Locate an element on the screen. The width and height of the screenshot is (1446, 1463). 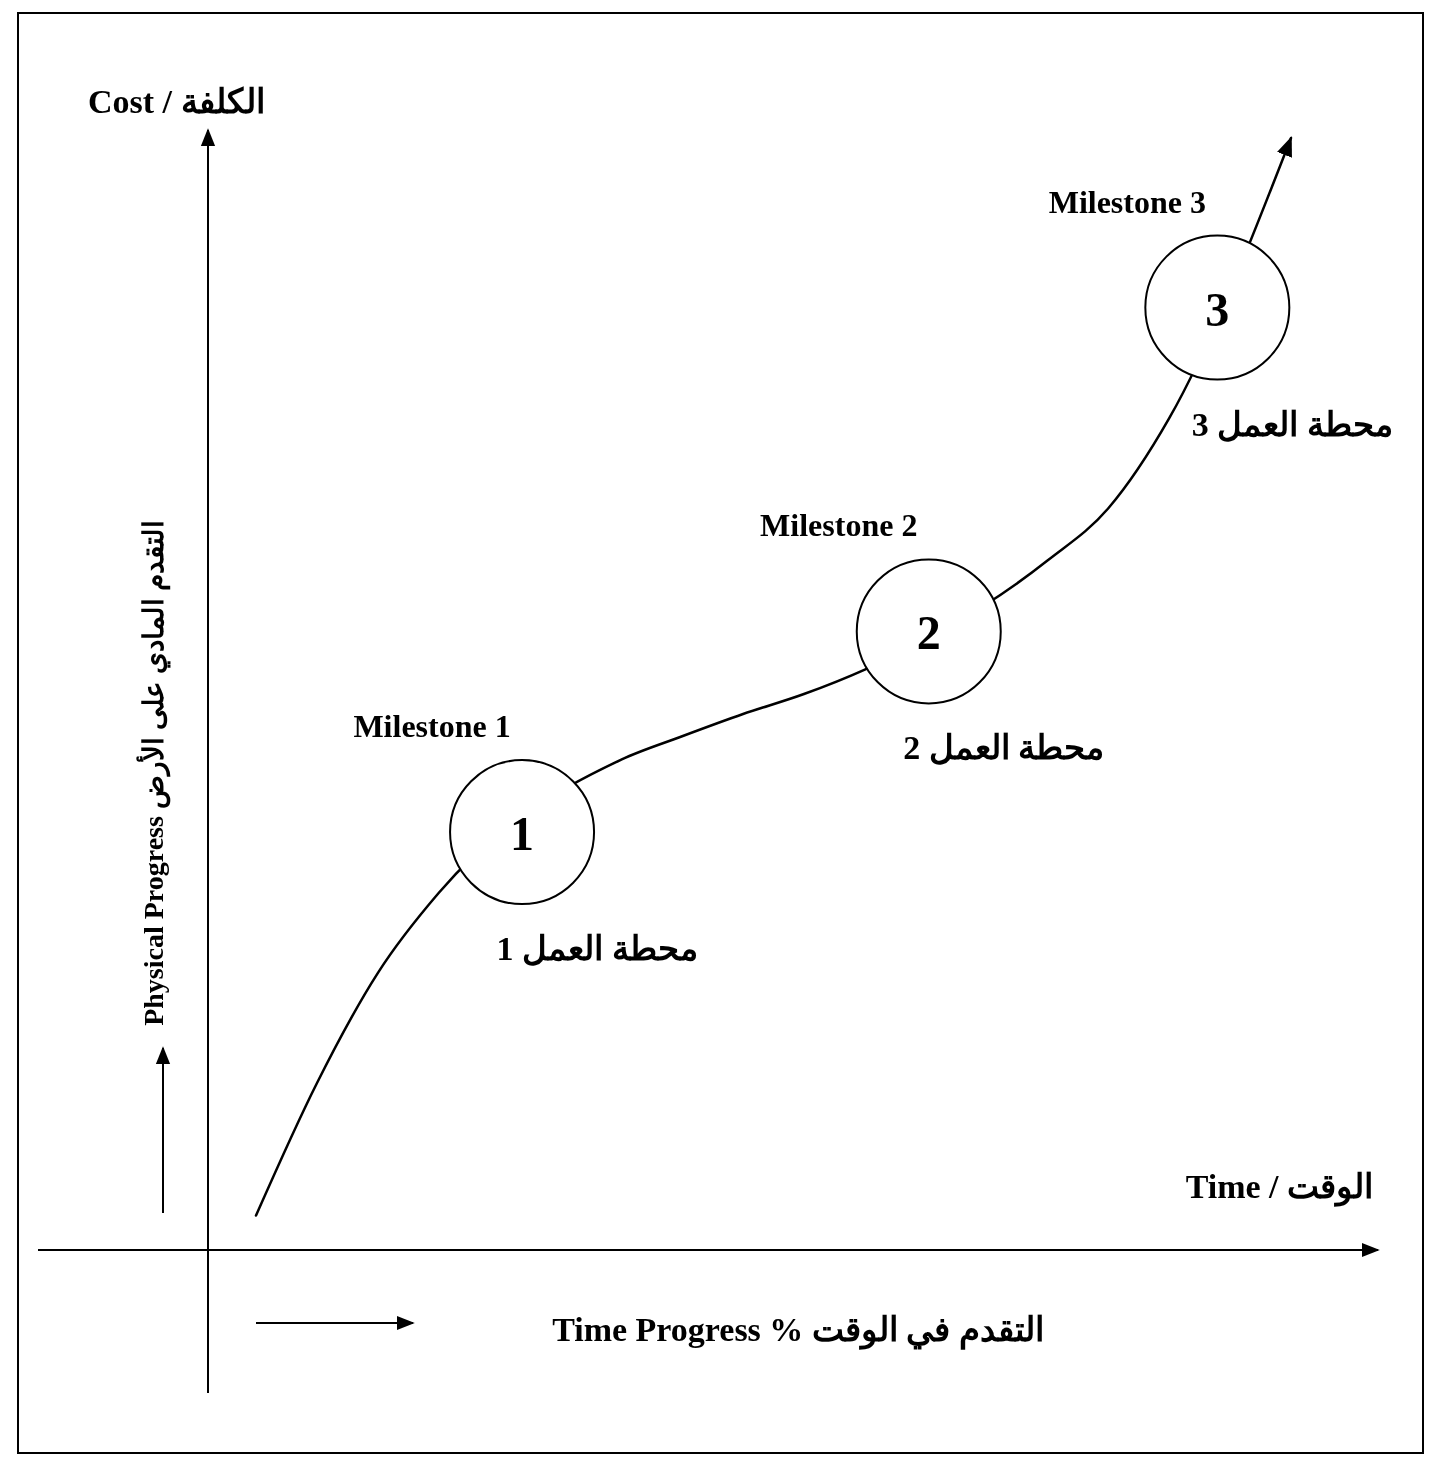
annotation: محطة العمل 2 is located at coordinates (1004, 748).